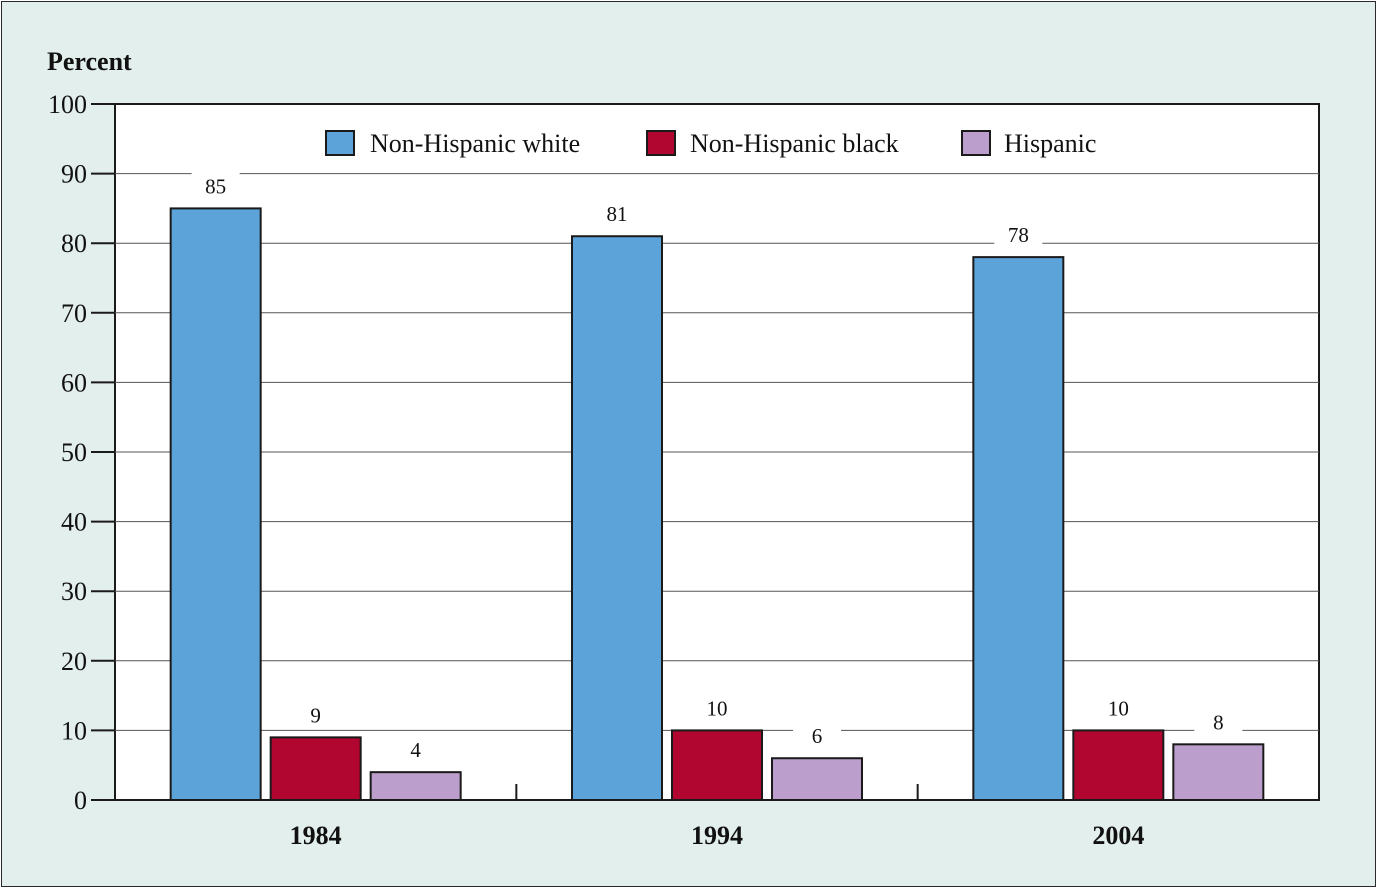 Image resolution: width=1377 pixels, height=888 pixels. Describe the element at coordinates (74, 591) in the screenshot. I see `y-tick-label: 30` at that location.